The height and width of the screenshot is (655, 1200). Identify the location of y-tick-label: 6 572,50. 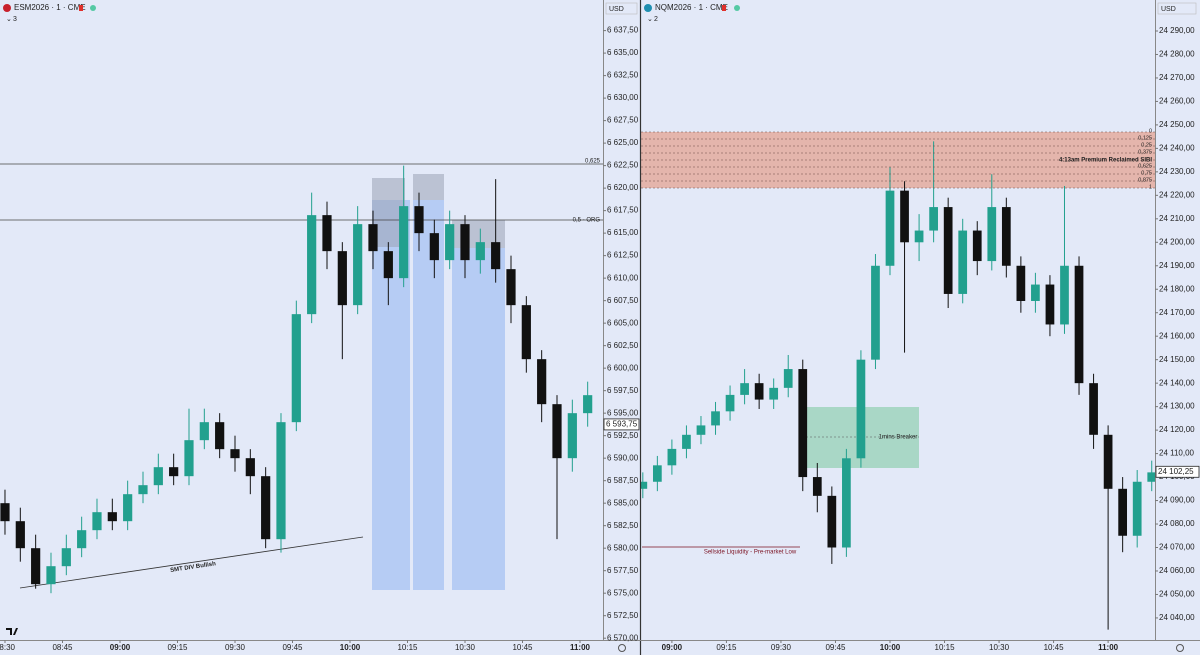
(623, 615).